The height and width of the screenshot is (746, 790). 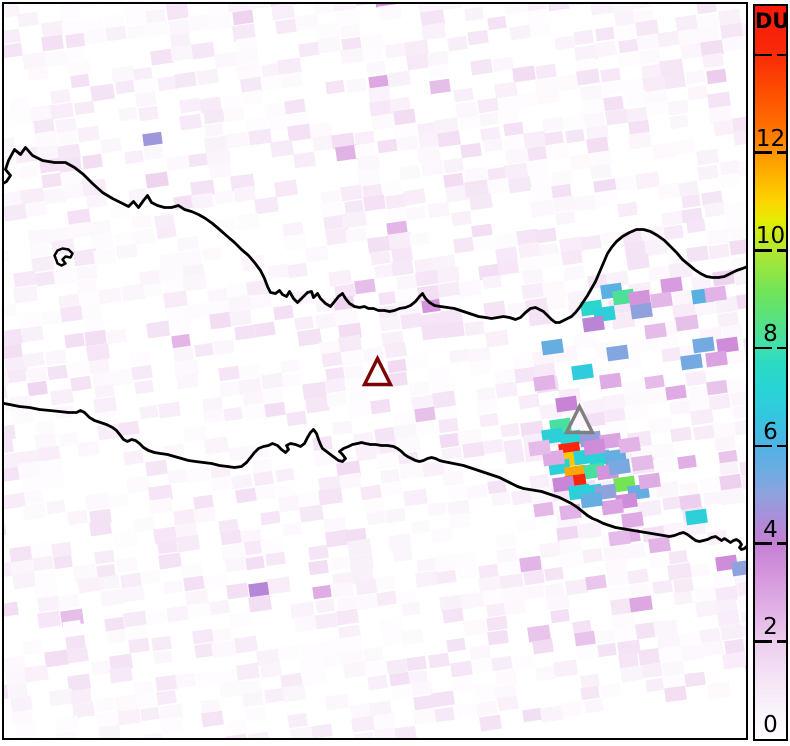 What do you see at coordinates (377, 370) in the screenshot?
I see `volcano-marker-west` at bounding box center [377, 370].